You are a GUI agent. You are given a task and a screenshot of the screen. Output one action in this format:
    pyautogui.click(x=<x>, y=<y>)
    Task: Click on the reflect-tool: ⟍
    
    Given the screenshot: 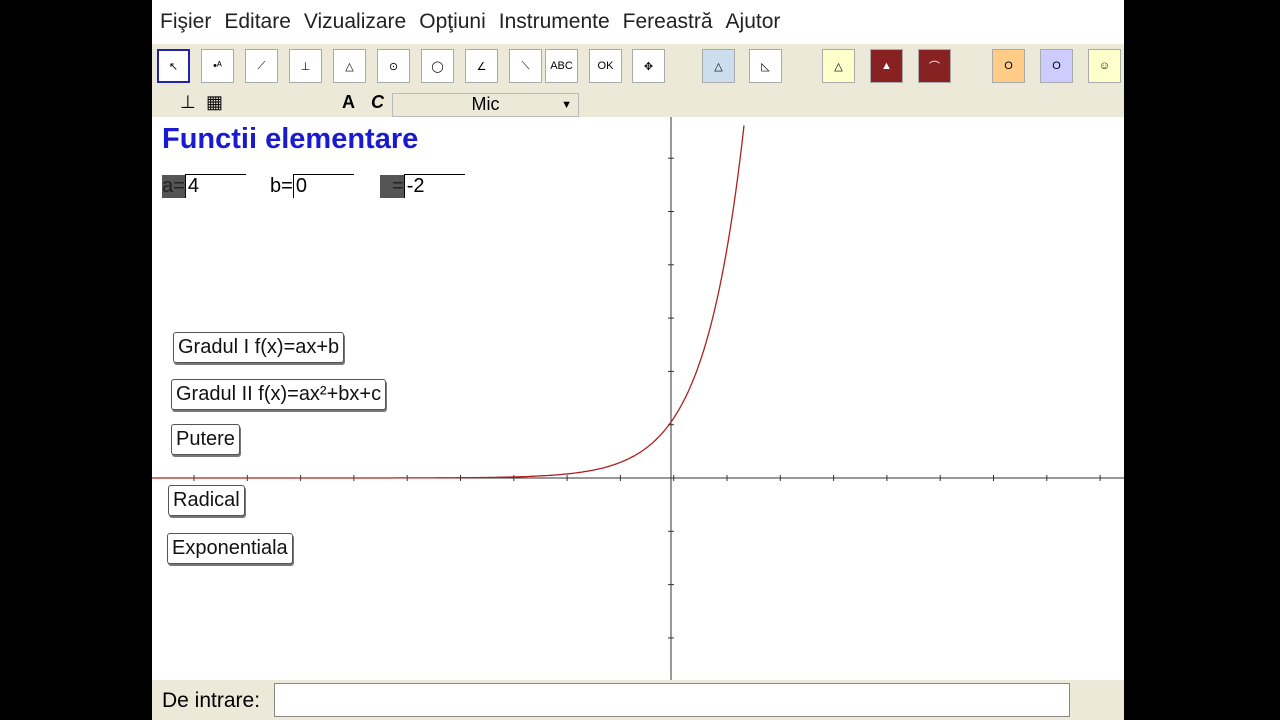 What is the action you would take?
    pyautogui.click(x=525, y=66)
    